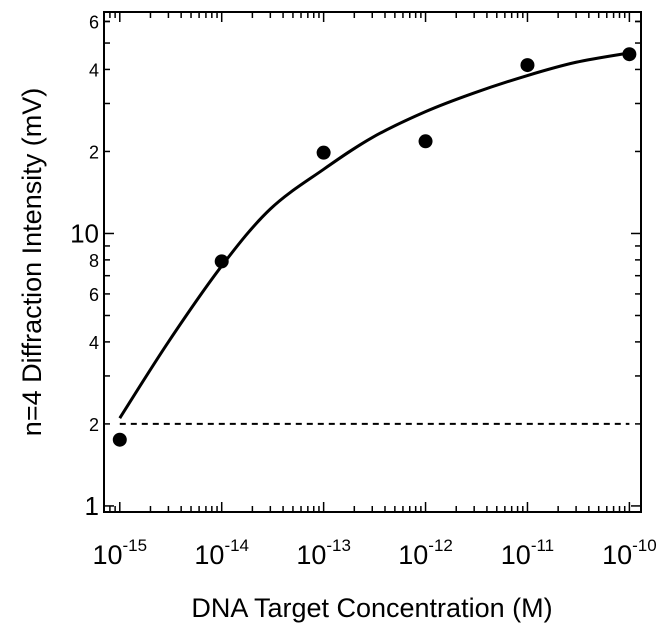 This screenshot has width=657, height=631. I want to click on x-tick-label: 10-13, so click(323, 553).